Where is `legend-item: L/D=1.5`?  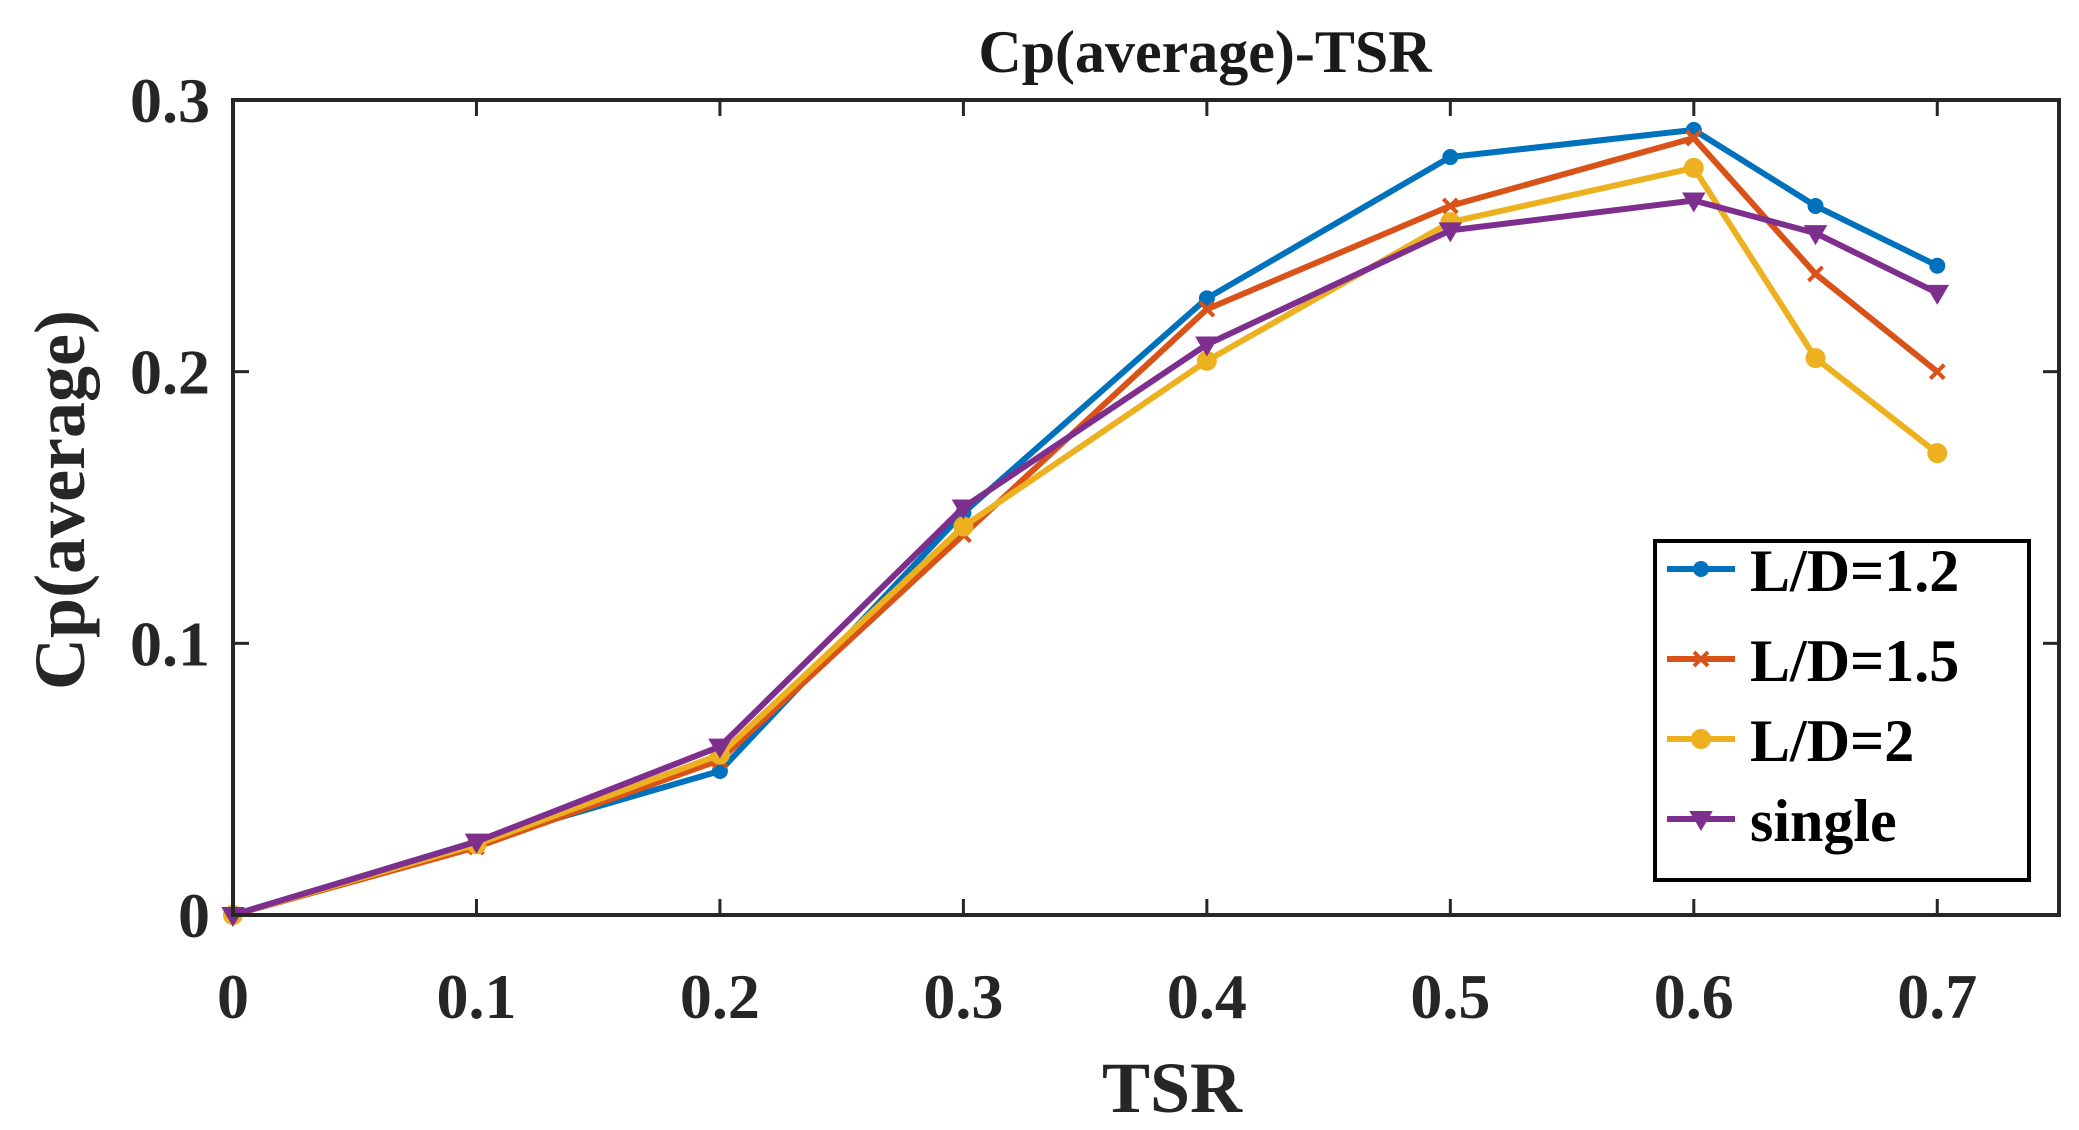
legend-item: L/D=1.5 is located at coordinates (1813, 661).